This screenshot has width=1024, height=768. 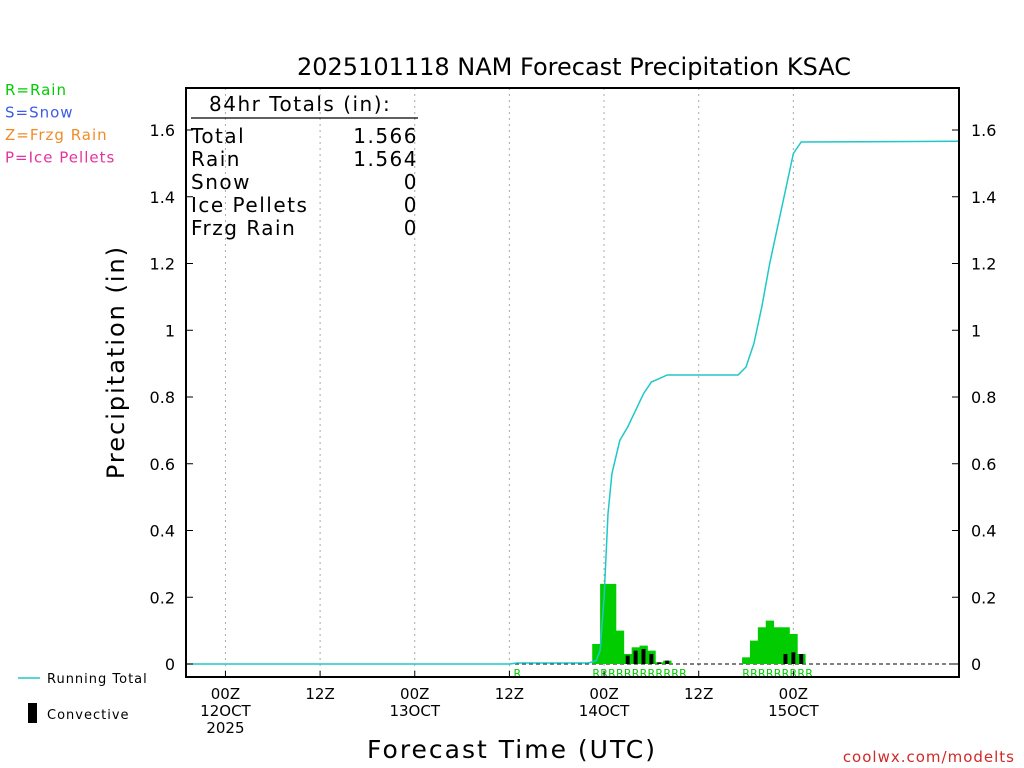 I want to click on ptype-markers: RRRRRRRRRRRRRRRRRRRRRR, so click(x=663, y=673).